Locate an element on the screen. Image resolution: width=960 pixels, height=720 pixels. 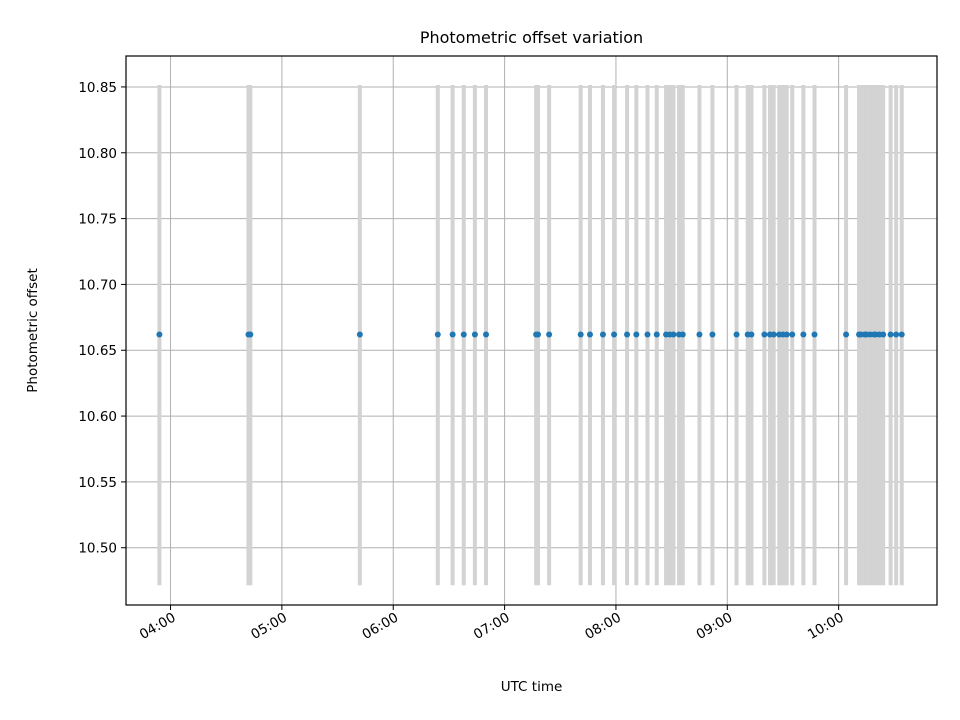
y-tick-label: 10.70 is located at coordinates (97, 285).